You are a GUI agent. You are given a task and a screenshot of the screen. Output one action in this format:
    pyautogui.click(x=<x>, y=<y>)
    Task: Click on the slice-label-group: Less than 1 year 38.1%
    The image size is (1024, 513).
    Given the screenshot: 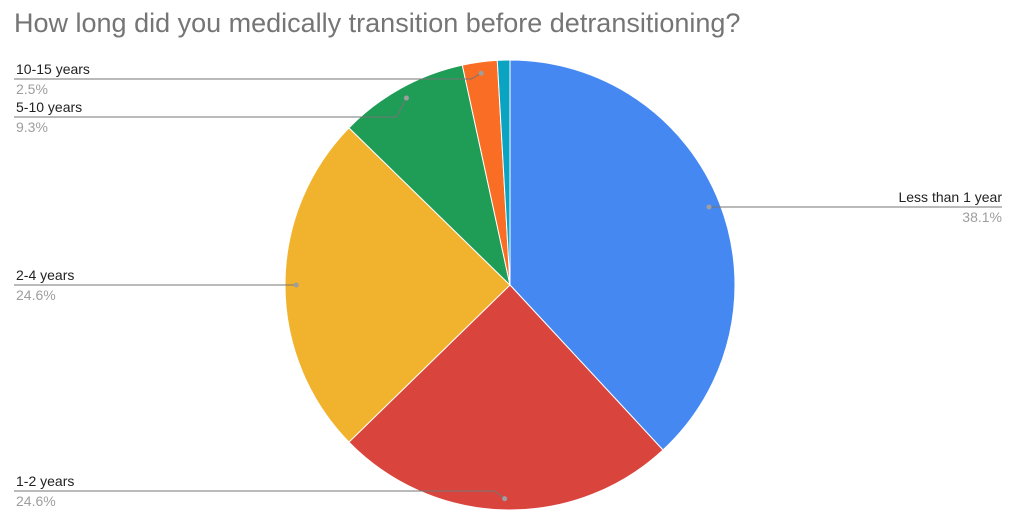 What is the action you would take?
    pyautogui.click(x=854, y=207)
    